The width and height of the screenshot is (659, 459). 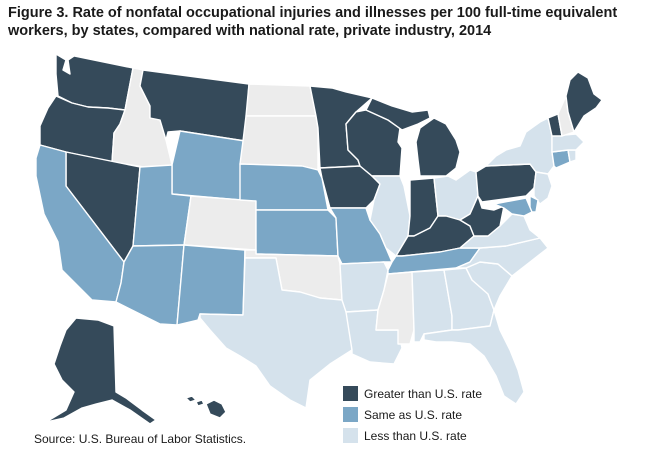 I want to click on legend-item-less: Less than U.S. rate, so click(x=412, y=435).